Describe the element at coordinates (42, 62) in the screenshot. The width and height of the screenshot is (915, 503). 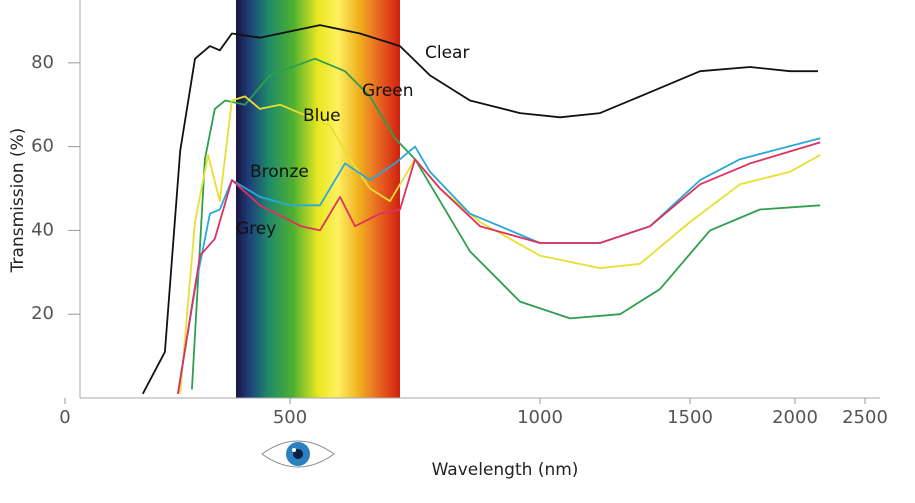
I see `y-tick-label: 80` at that location.